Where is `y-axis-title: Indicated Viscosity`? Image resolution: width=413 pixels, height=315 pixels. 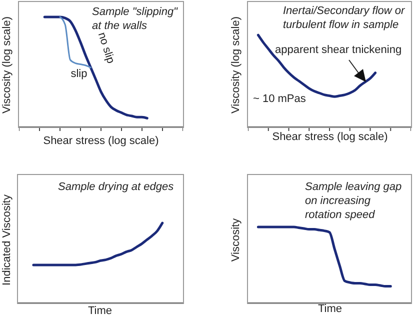 y-axis-title: Indicated Viscosity is located at coordinates (7, 240).